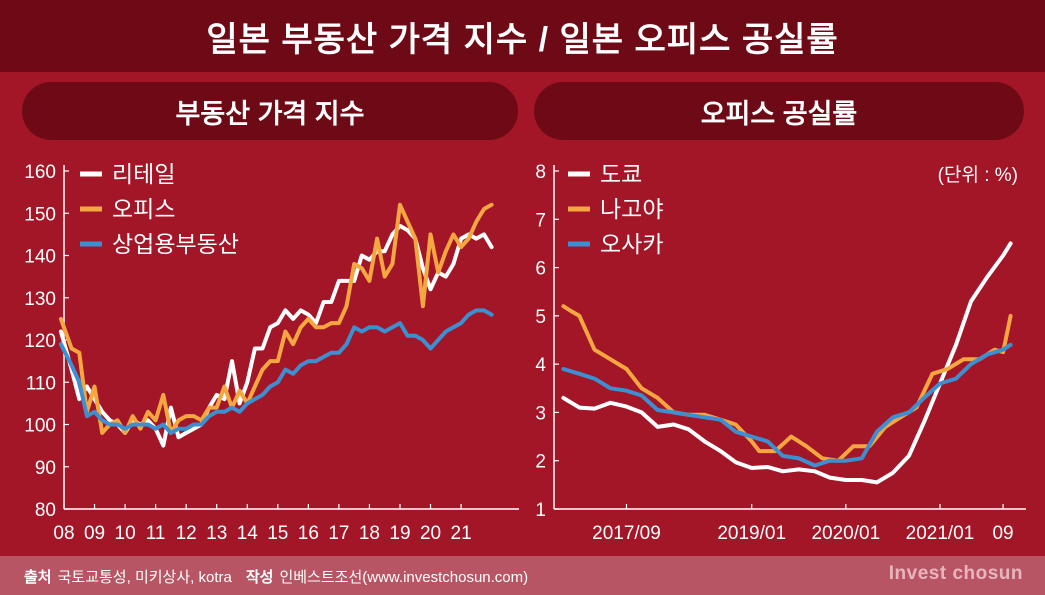 The image size is (1045, 595). Describe the element at coordinates (40, 299) in the screenshot. I see `y-tick-label: 130` at that location.